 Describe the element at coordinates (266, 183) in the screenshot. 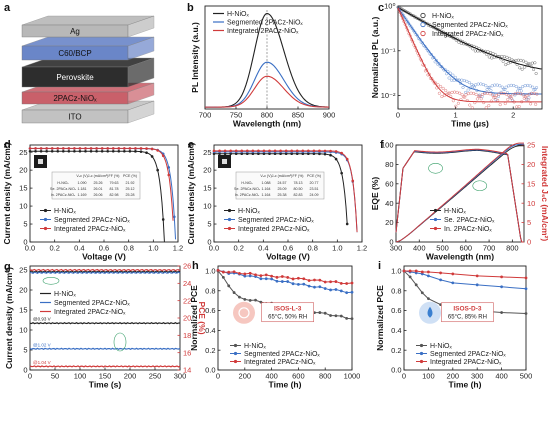

I see `table-cell: 1.088` at that location.